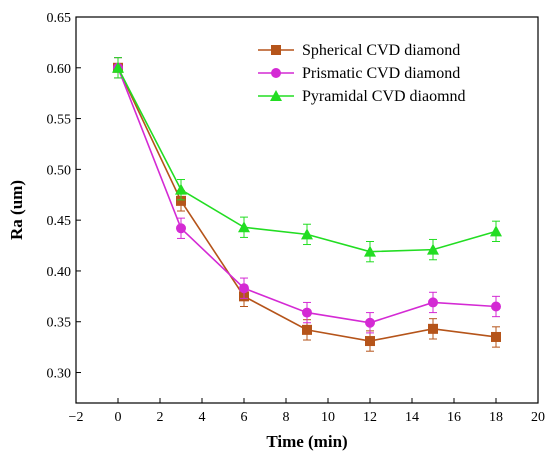 This screenshot has width=550, height=463. Describe the element at coordinates (118, 417) in the screenshot. I see `x-tick-label: 0` at that location.